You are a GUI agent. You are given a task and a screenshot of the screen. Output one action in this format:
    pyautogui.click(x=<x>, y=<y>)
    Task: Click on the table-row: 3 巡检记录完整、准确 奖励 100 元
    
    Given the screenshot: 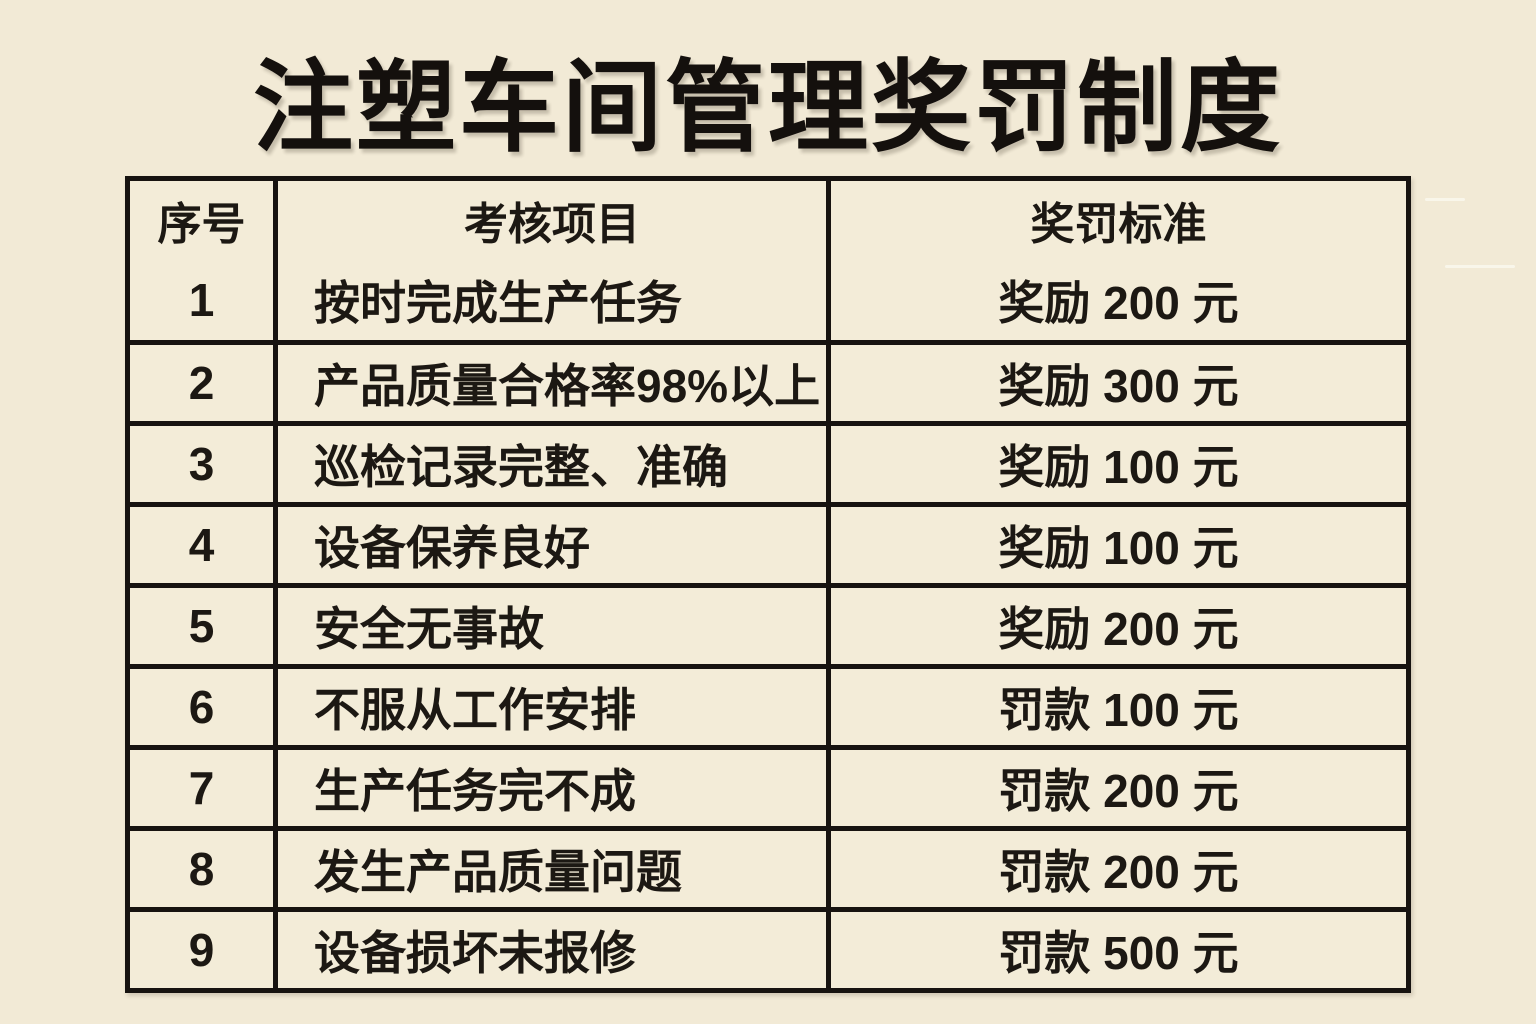 What is the action you would take?
    pyautogui.click(x=768, y=461)
    